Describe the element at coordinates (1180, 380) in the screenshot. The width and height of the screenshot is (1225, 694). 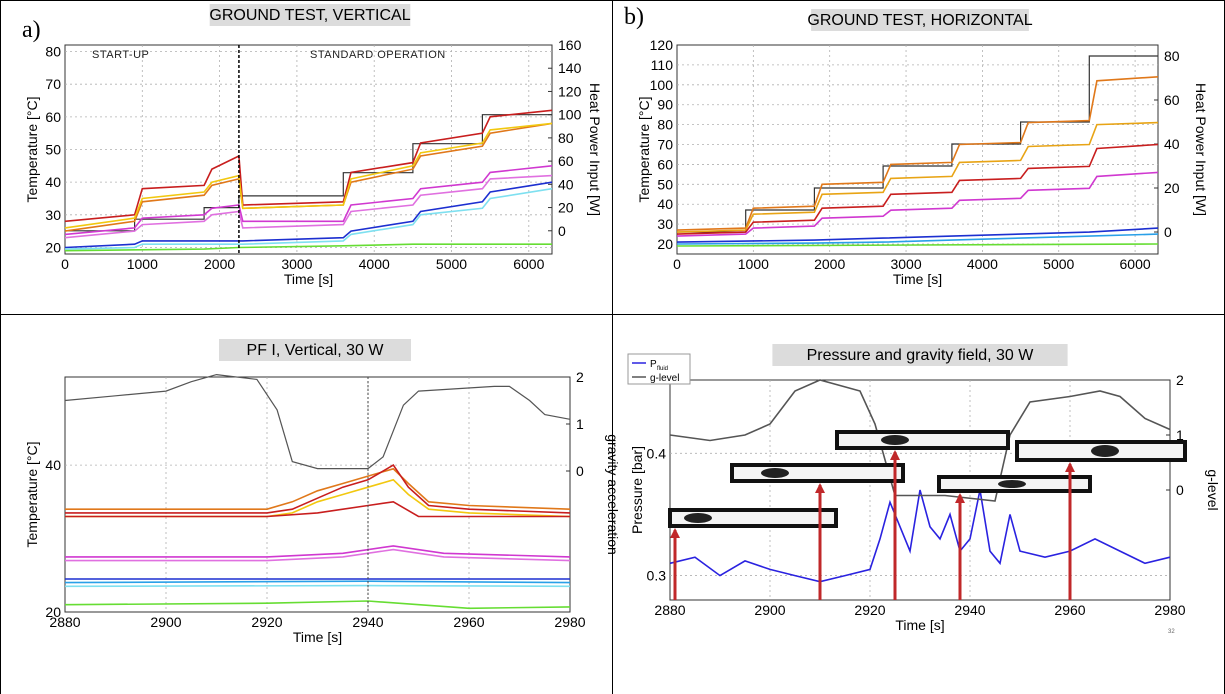
I see `y2-tick-label: 2` at that location.